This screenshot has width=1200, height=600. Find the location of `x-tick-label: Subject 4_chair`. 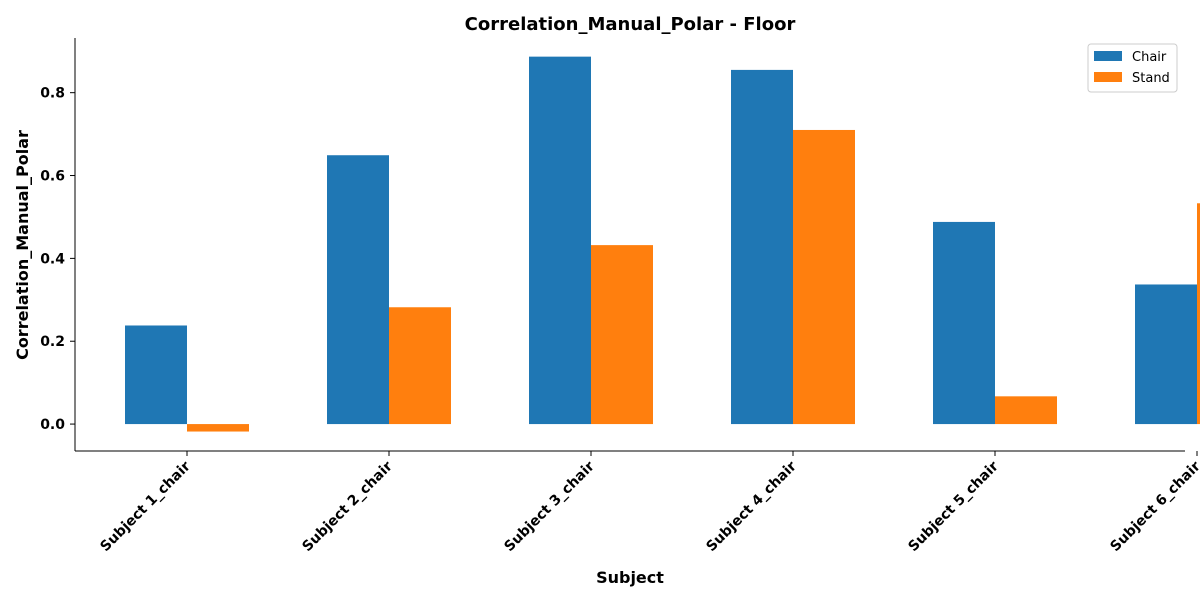

x-tick-label: Subject 4_chair is located at coordinates (751, 506).